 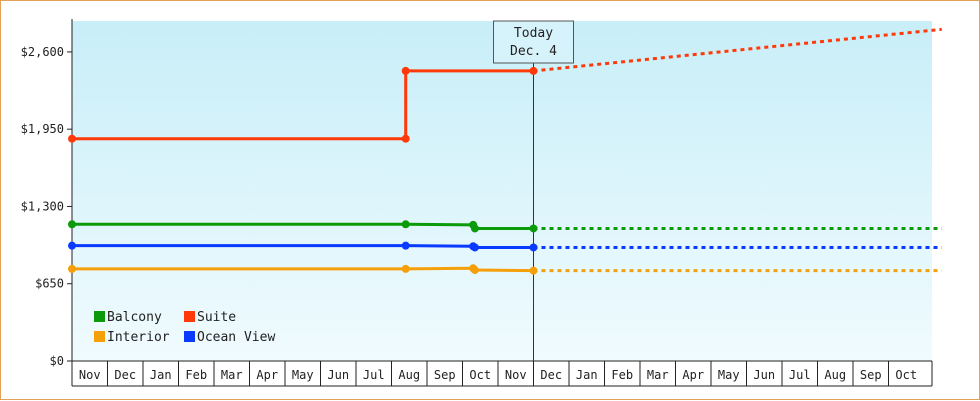 What do you see at coordinates (42, 52) in the screenshot?
I see `y-tick-label: $2,600` at bounding box center [42, 52].